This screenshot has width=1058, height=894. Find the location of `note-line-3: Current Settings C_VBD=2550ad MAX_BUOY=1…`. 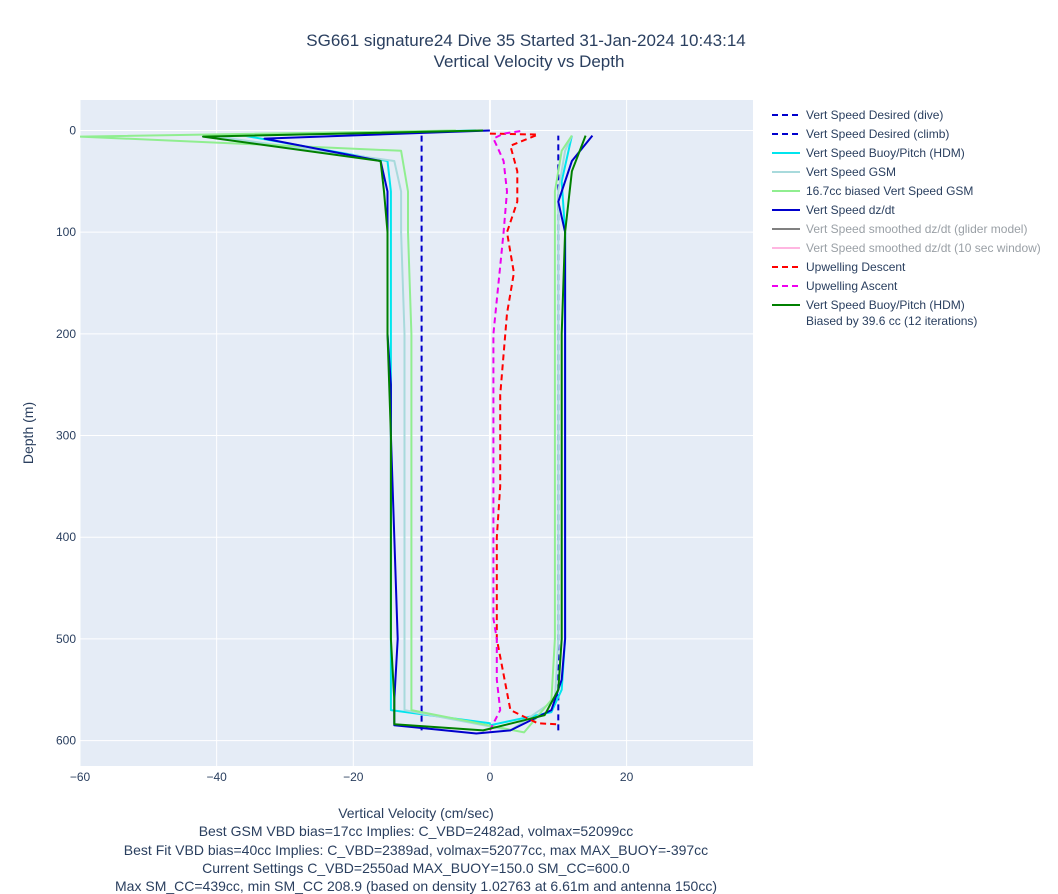

note-line-3: Current Settings C_VBD=2550ad MAX_BUOY=1… is located at coordinates (416, 868).